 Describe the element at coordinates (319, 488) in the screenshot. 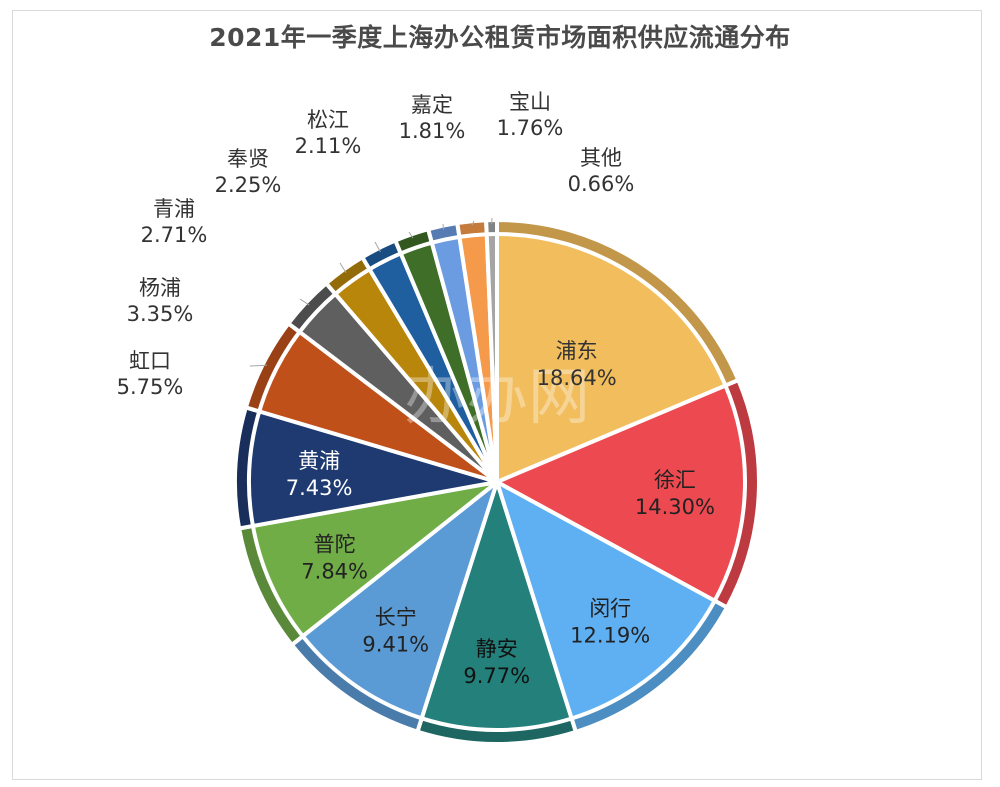

I see `slice-value-7: 7.43%` at that location.